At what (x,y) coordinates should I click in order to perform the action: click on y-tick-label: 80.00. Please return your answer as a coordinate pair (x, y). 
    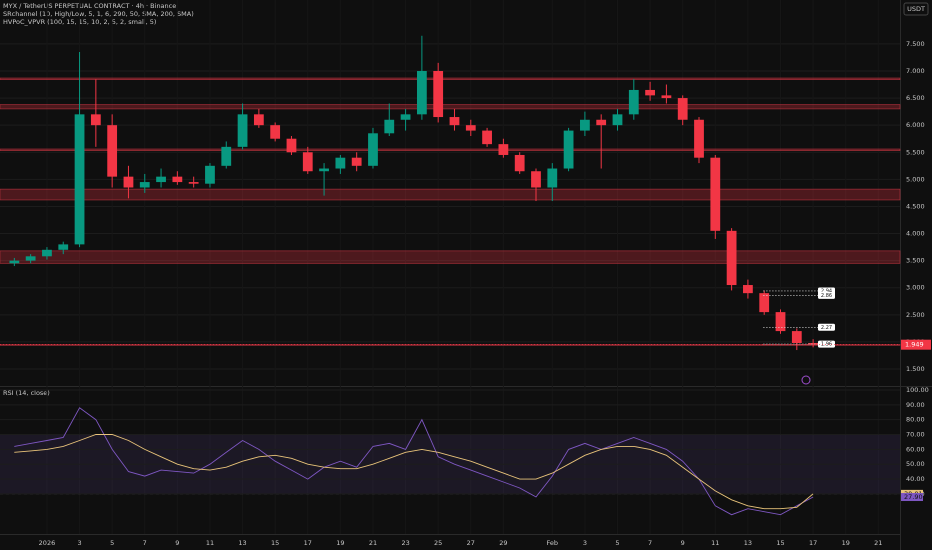
    Looking at the image, I should click on (915, 420).